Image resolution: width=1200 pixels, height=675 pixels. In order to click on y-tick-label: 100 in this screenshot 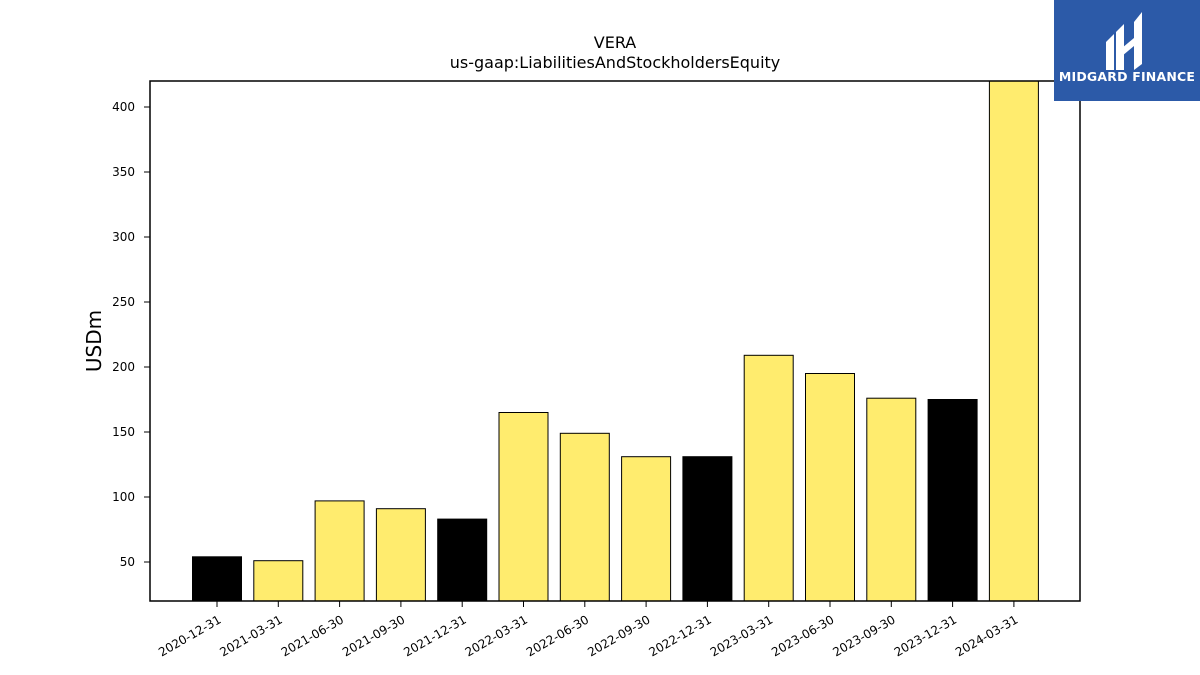, I will do `click(123, 497)`.